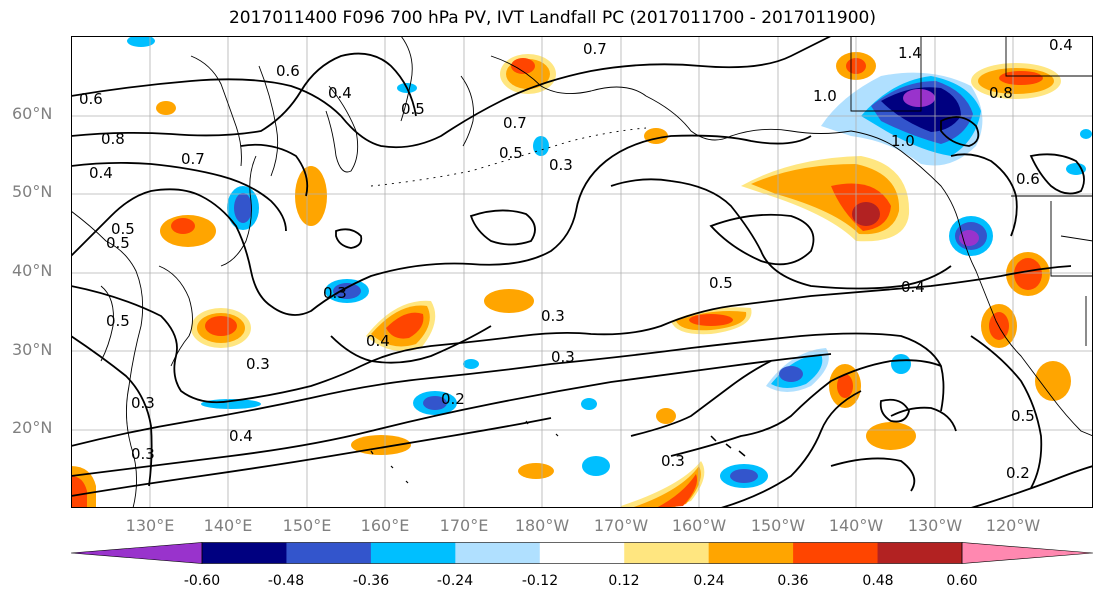  What do you see at coordinates (878, 581) in the screenshot?
I see `colorbar-tick: 0.48` at bounding box center [878, 581].